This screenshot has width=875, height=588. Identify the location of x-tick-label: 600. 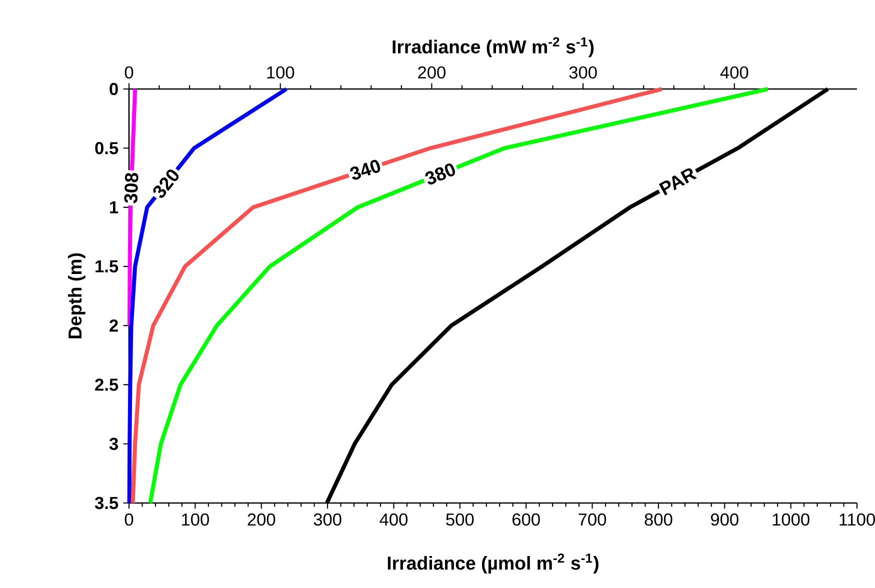
(526, 519).